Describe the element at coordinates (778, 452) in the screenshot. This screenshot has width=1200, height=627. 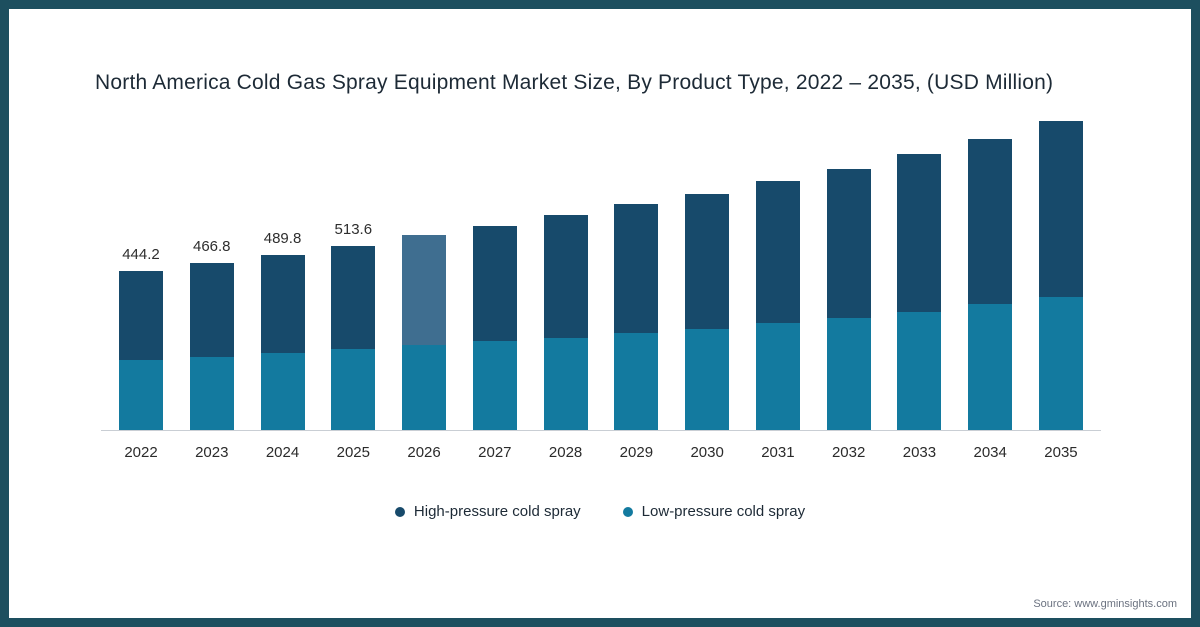
I see `x-tick-2031: 2031` at that location.